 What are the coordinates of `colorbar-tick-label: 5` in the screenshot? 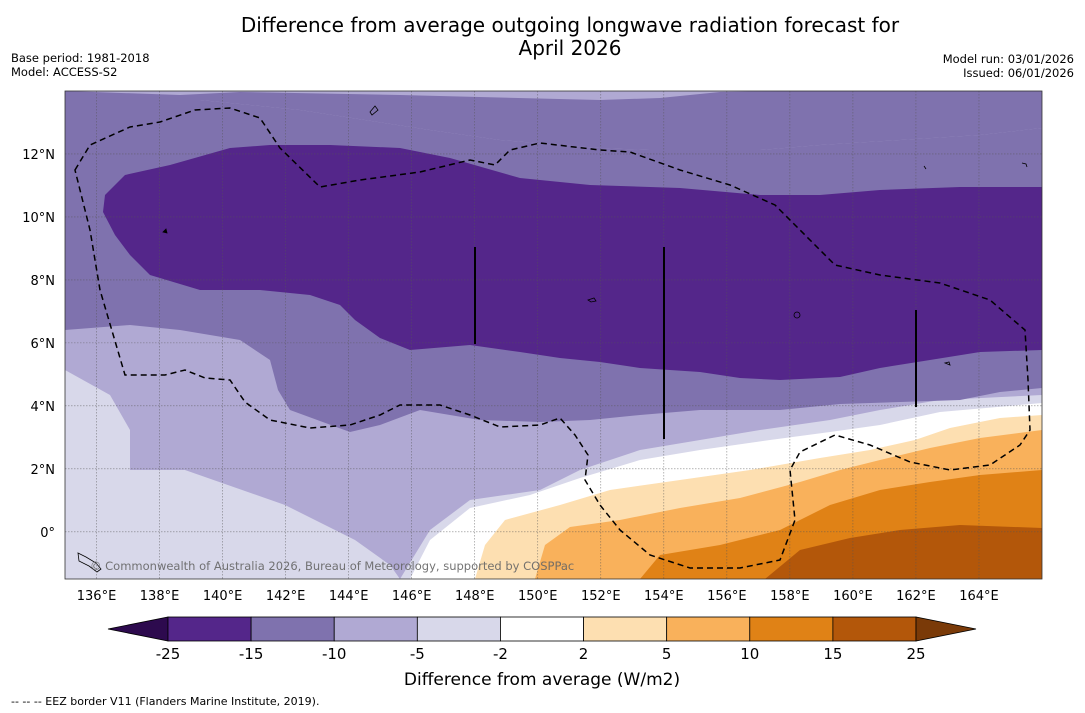 It's located at (667, 654).